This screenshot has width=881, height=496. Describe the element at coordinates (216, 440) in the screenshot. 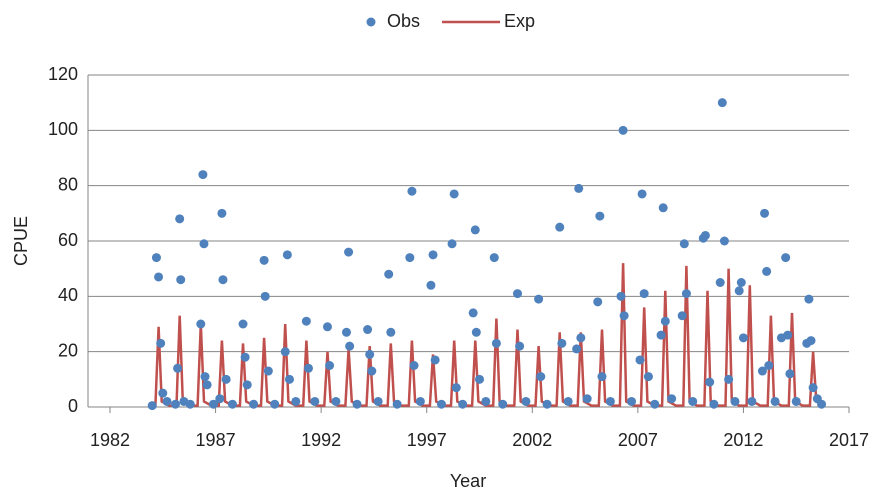

I see `x-tick-label: 1987` at that location.